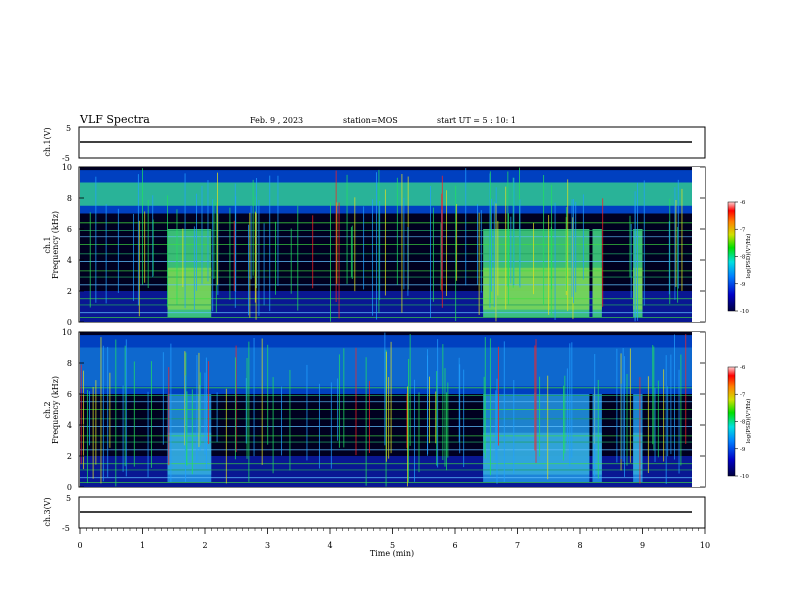 This screenshot has width=792, height=612. What do you see at coordinates (393, 539) in the screenshot?
I see `time-axis: 0 1 2 3 4 5 6 7 8 9 10` at bounding box center [393, 539].